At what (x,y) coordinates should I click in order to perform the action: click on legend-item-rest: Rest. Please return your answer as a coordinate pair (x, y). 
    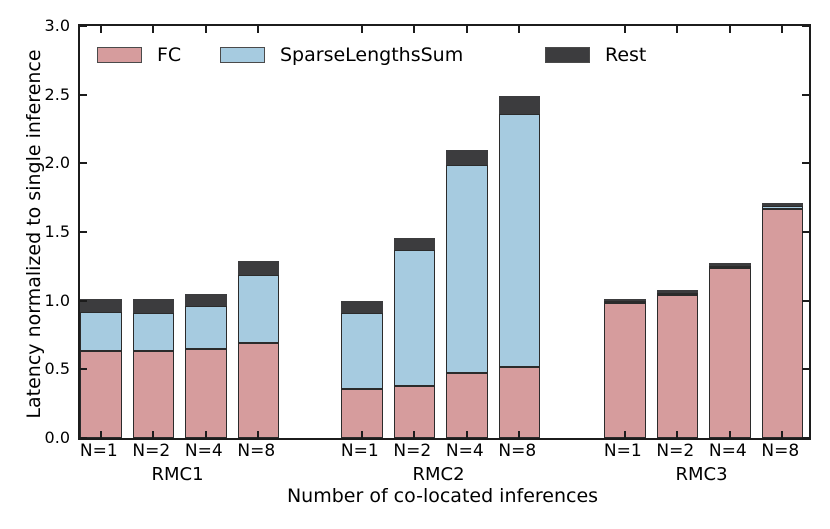
    Looking at the image, I should click on (595, 55).